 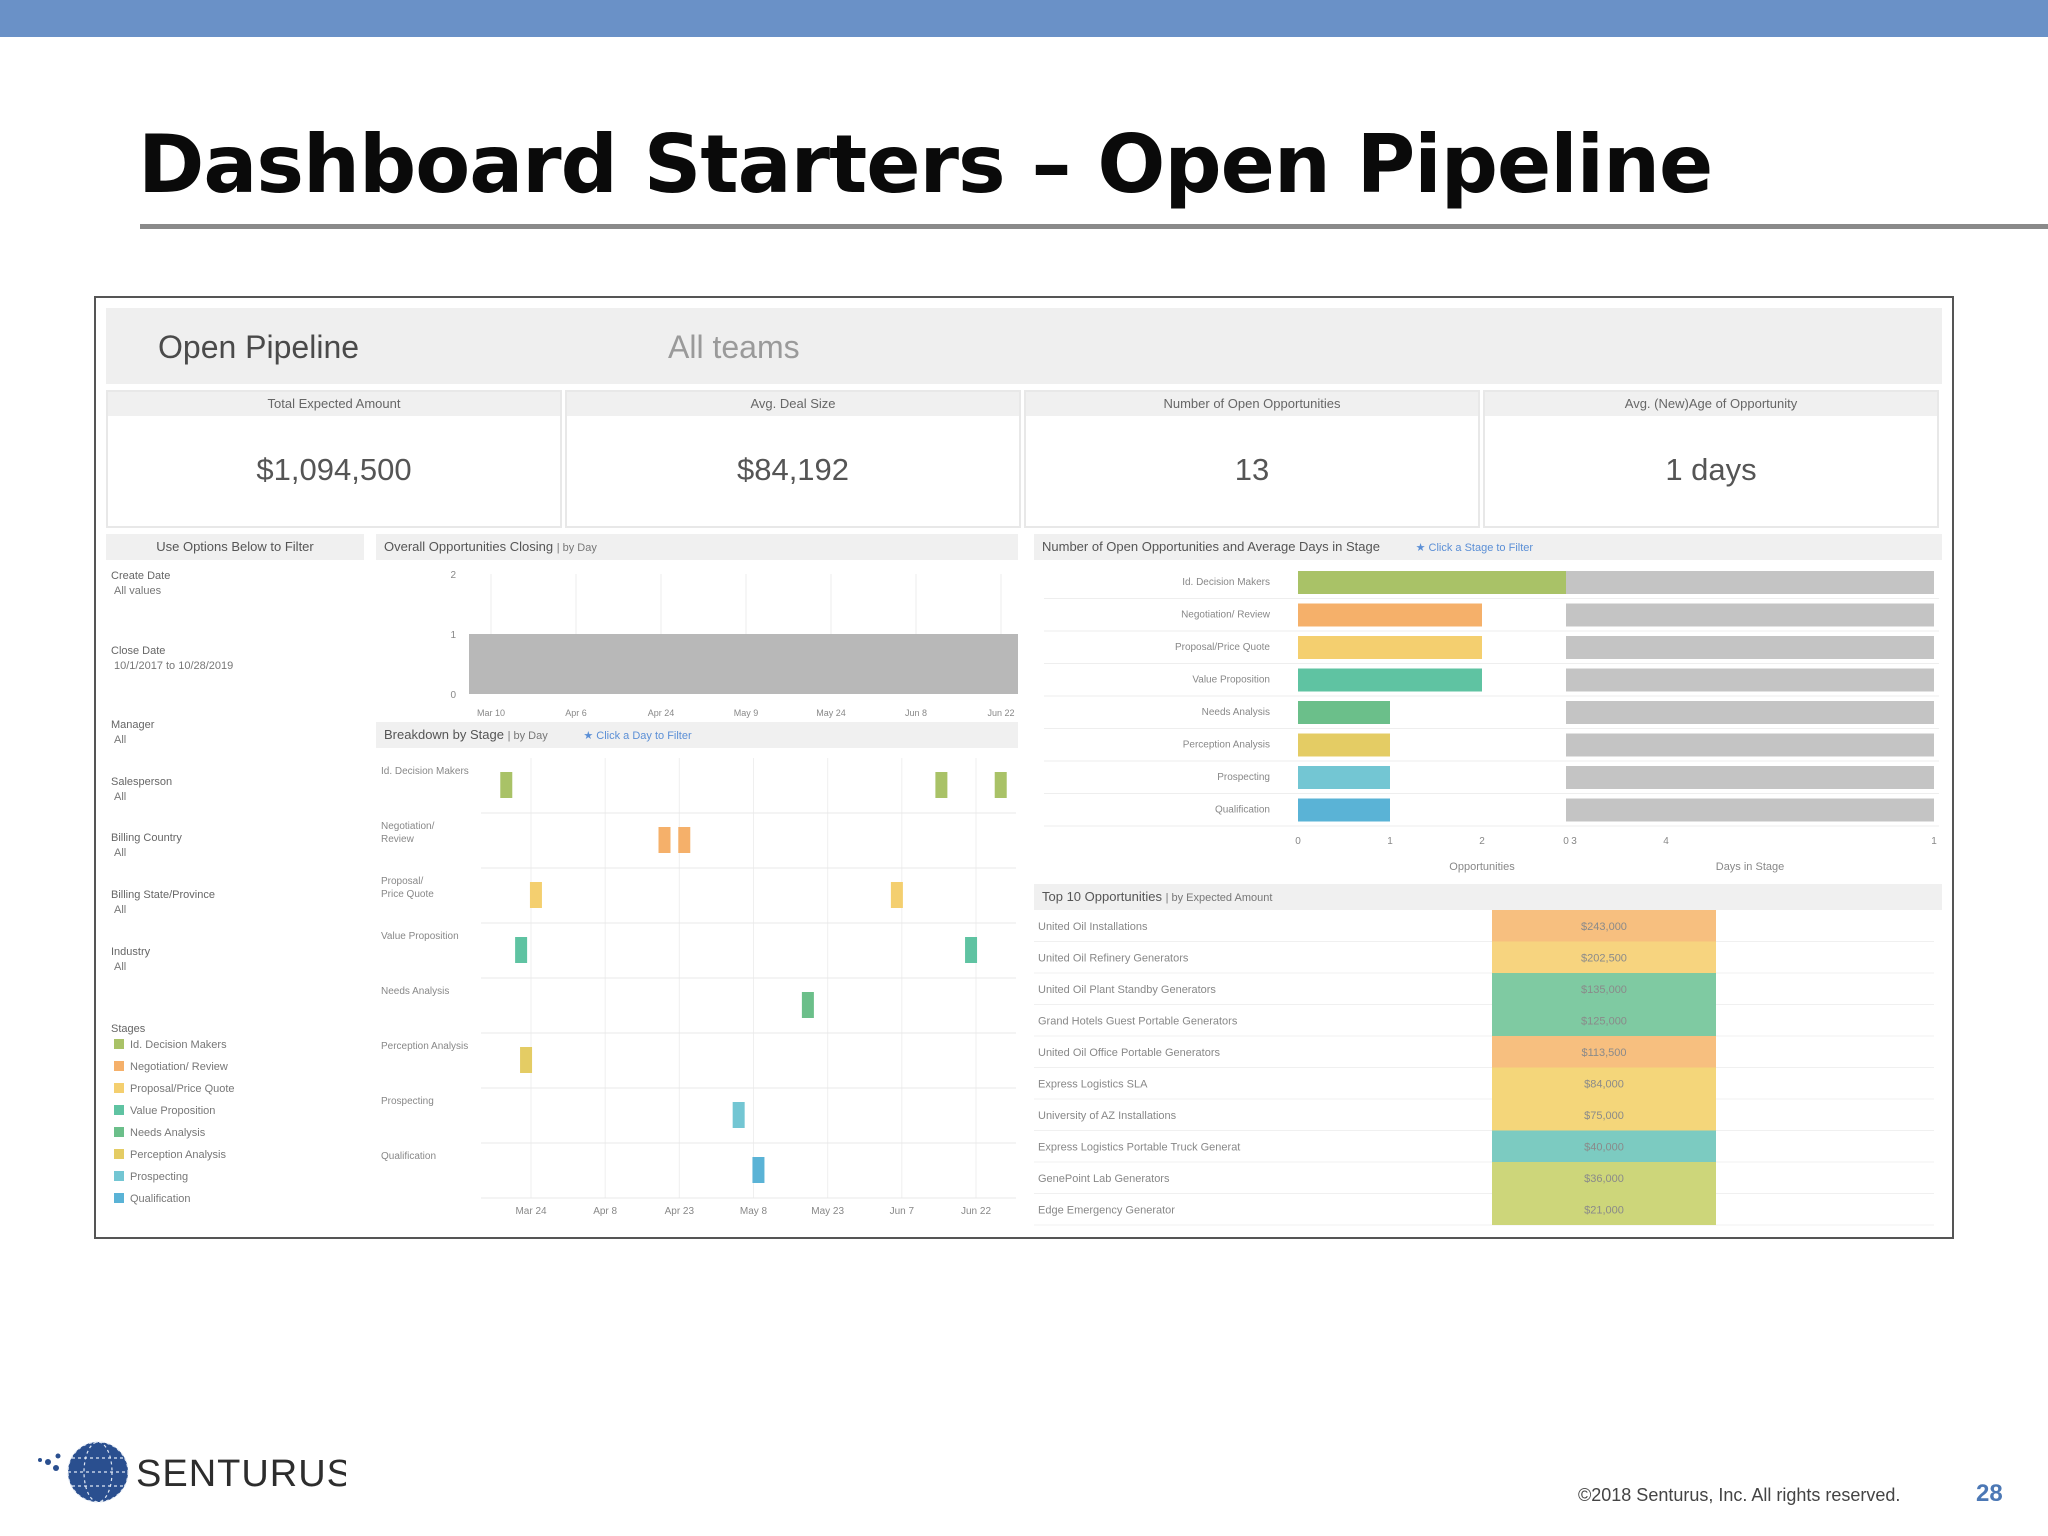 What do you see at coordinates (192, 1472) in the screenshot?
I see `senturus-logo: SENTURUS` at bounding box center [192, 1472].